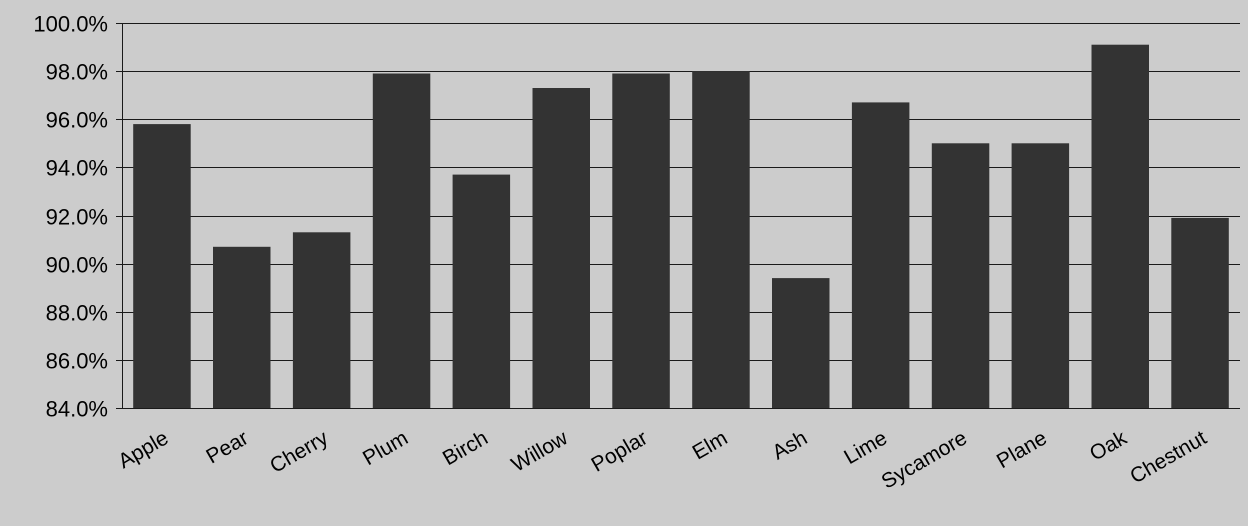  Describe the element at coordinates (321, 320) in the screenshot. I see `bar-cherry` at that location.